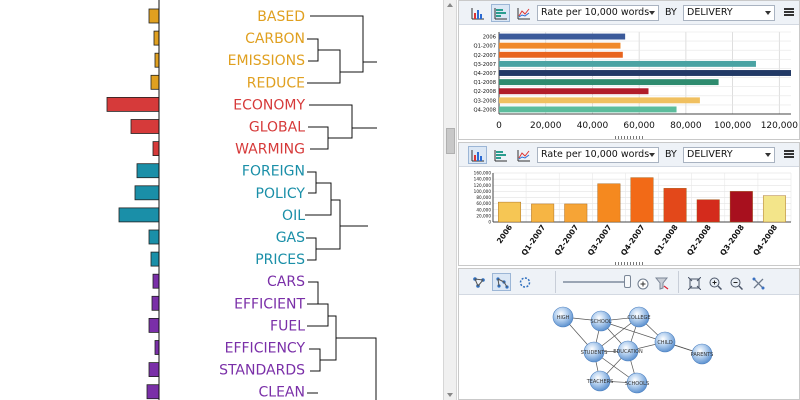  I want to click on network-node-label: SCHOOLS, so click(637, 384).